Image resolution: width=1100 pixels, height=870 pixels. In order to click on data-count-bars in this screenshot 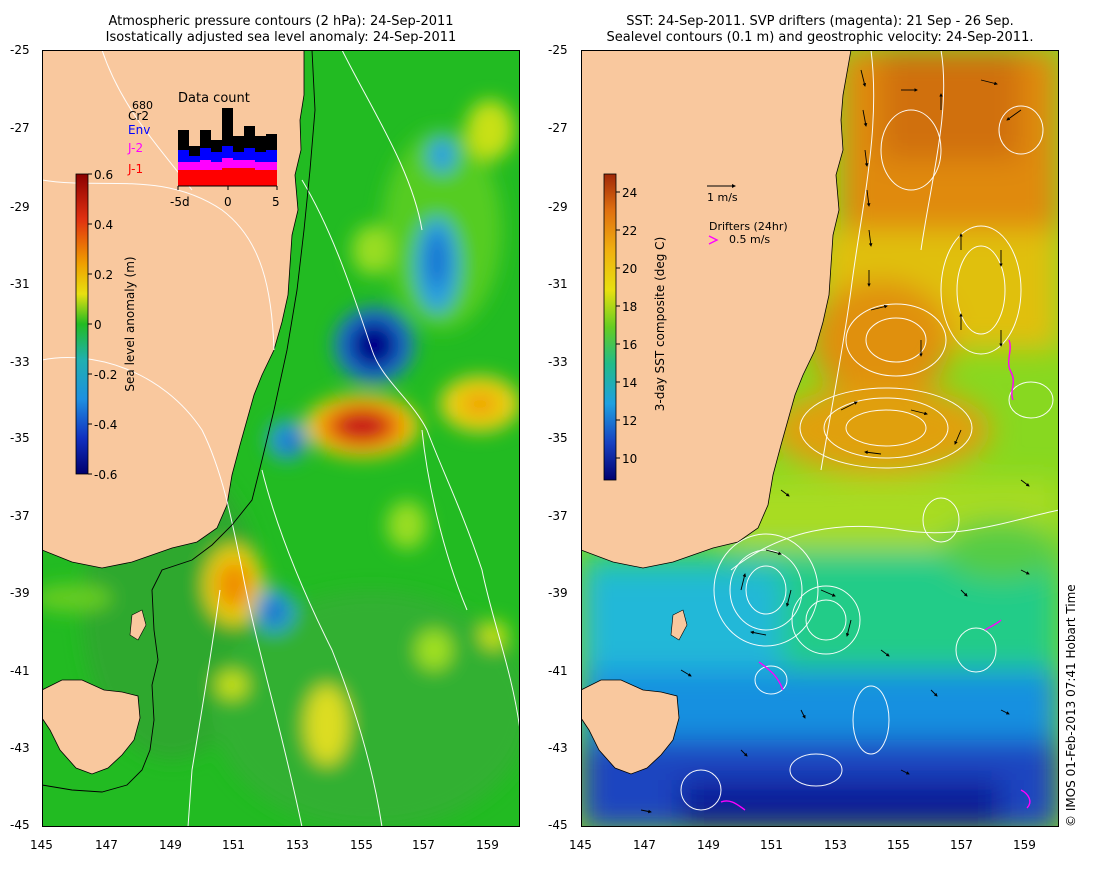, I will do `click(227, 149)`.